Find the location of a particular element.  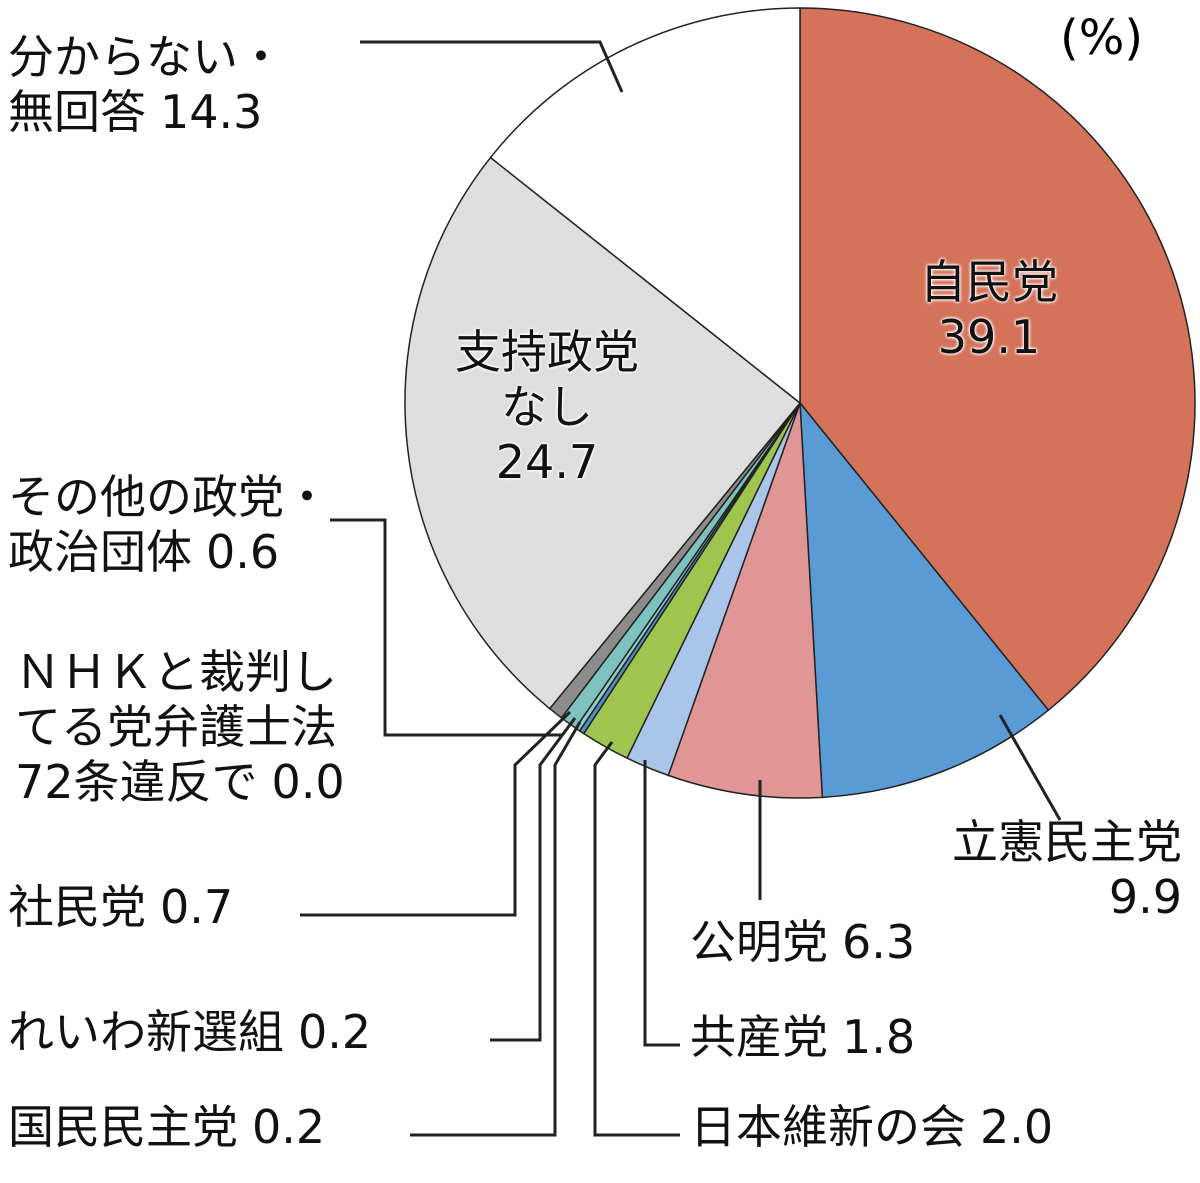

category-name: 日本維新の会 is located at coordinates (828, 1127).